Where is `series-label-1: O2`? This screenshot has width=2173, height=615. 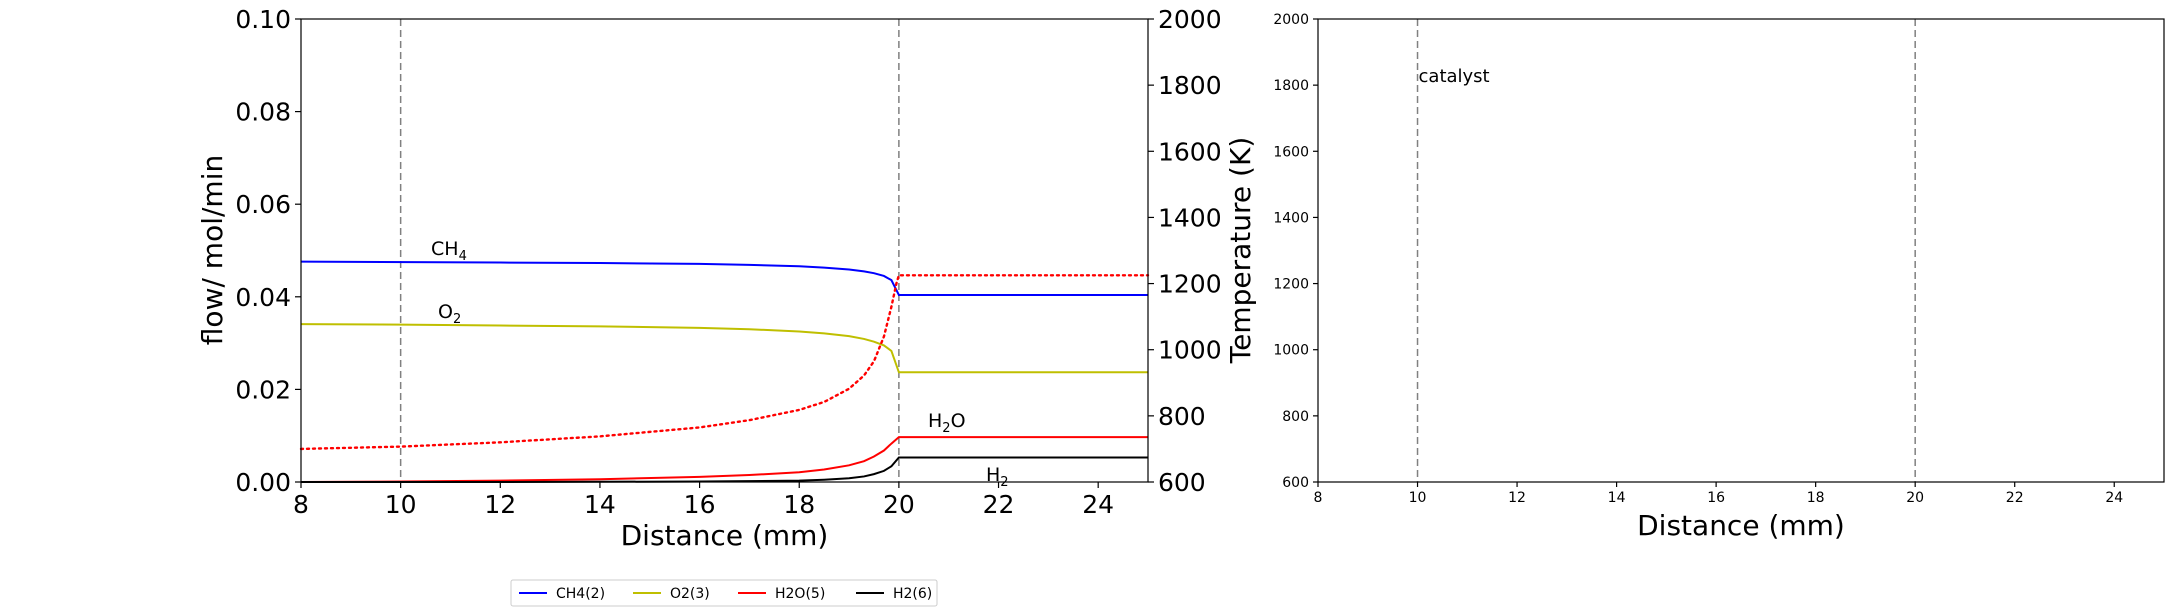 series-label-1: O2 is located at coordinates (449, 314).